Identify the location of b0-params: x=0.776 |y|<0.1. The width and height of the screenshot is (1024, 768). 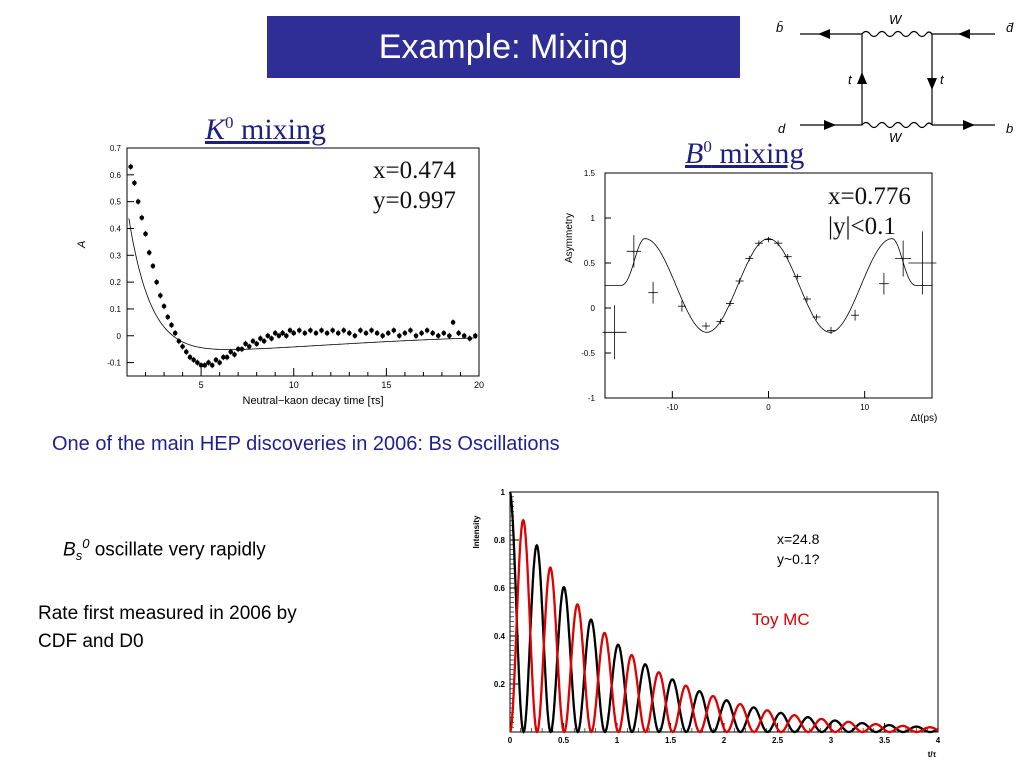
(869, 212).